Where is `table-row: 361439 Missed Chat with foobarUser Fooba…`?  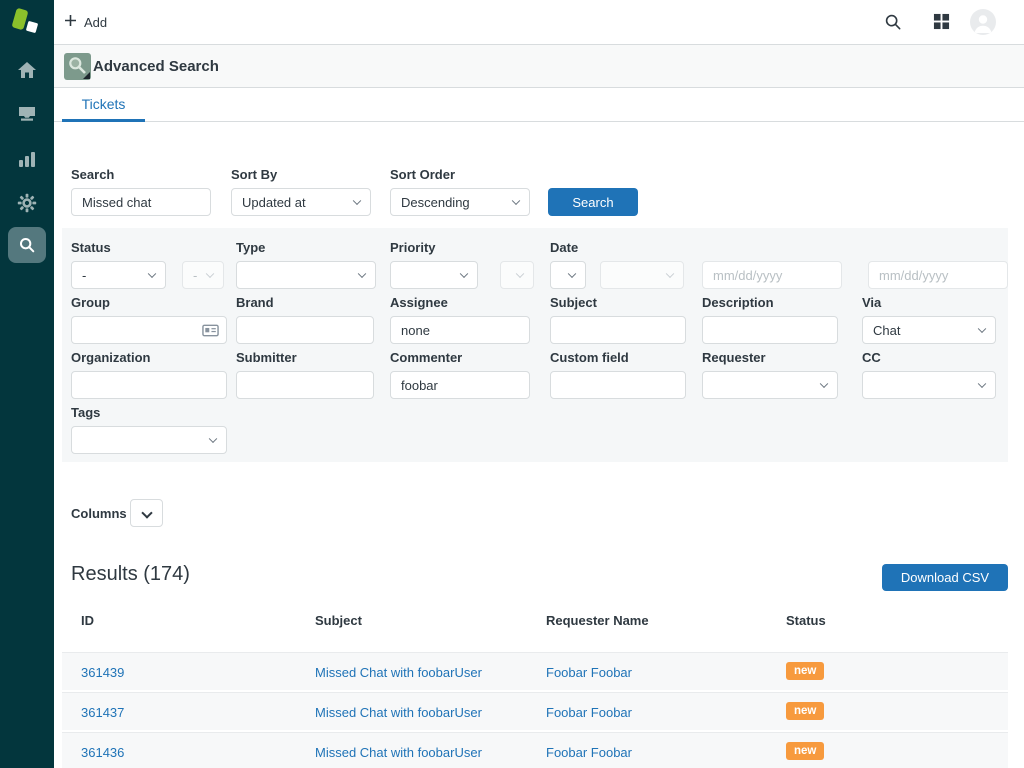 table-row: 361439 Missed Chat with foobarUser Fooba… is located at coordinates (535, 671).